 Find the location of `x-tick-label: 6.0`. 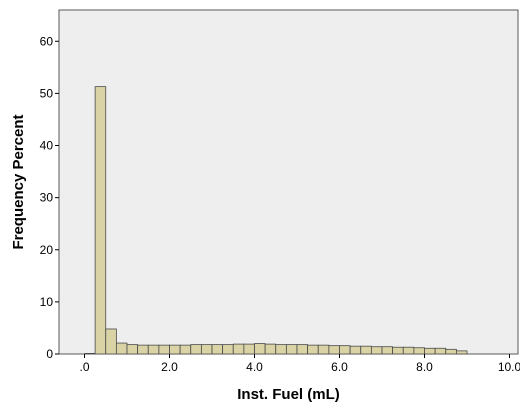

x-tick-label: 6.0 is located at coordinates (339, 367).